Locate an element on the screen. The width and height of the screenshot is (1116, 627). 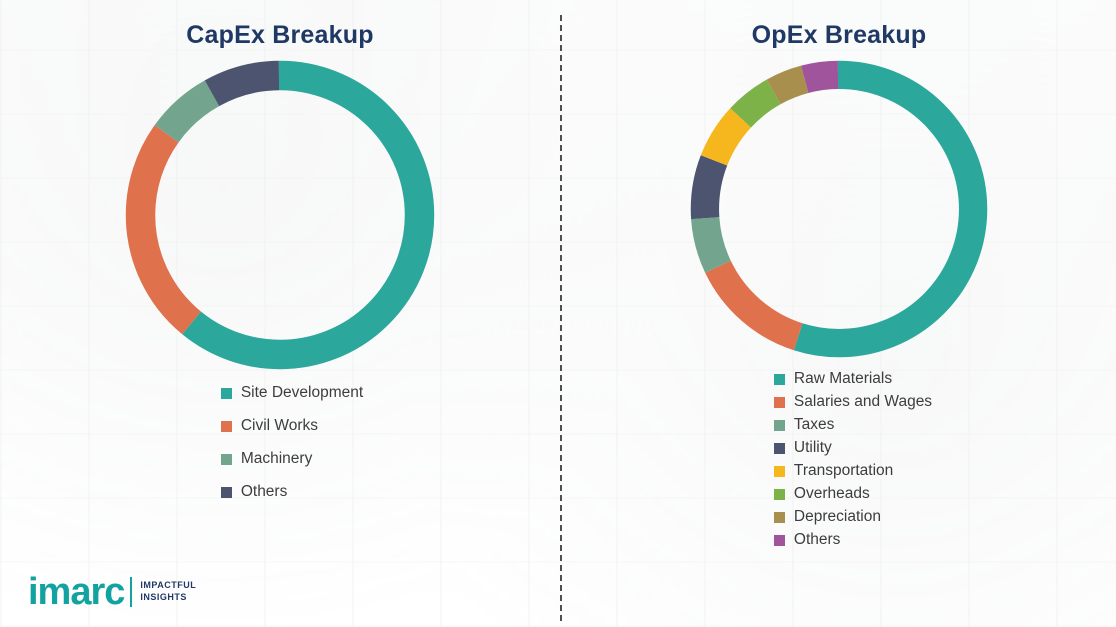
donut-segment-raw-materials is located at coordinates (839, 209).